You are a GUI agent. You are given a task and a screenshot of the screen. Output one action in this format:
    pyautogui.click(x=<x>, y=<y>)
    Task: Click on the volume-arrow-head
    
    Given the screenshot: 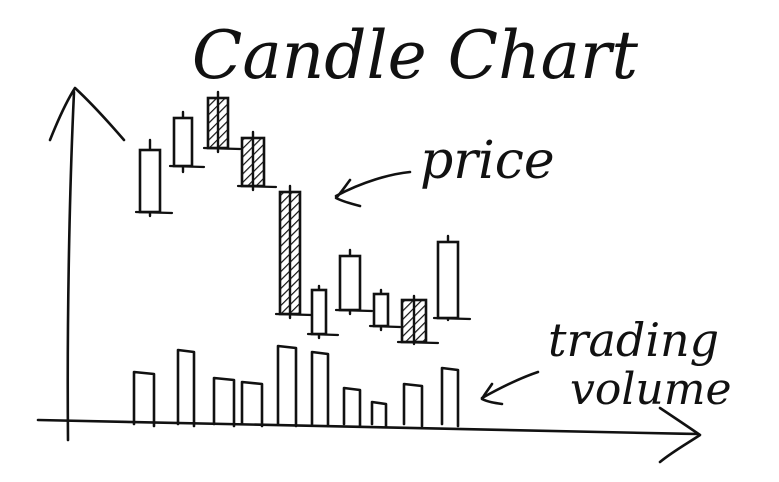 What is the action you would take?
    pyautogui.click(x=492, y=394)
    